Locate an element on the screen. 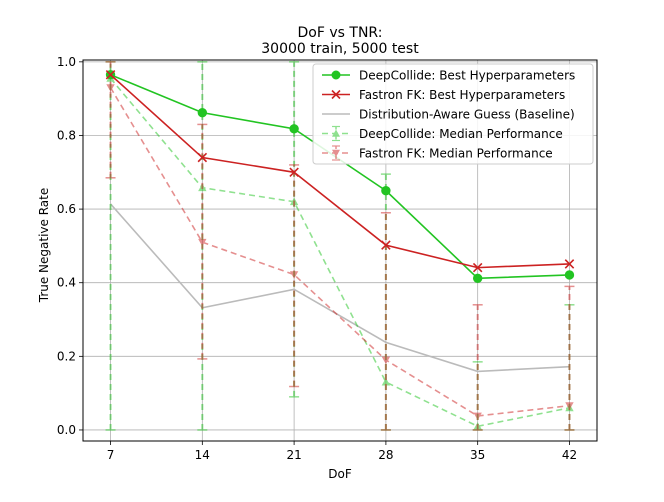 Image resolution: width=664 pixels, height=502 pixels. legend-label: DeepCollide: Median Performance is located at coordinates (461, 134).